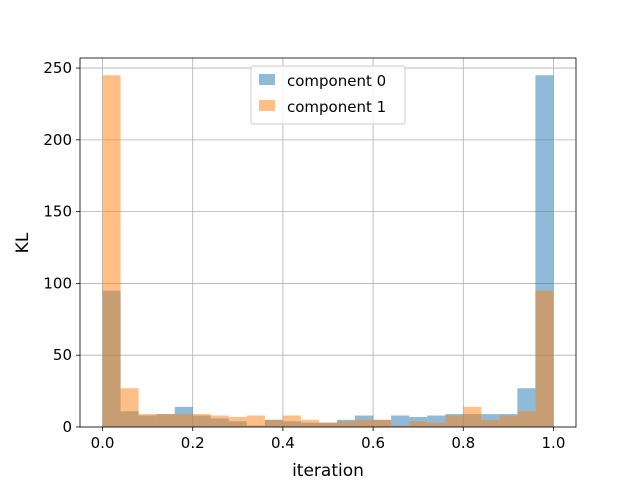 The height and width of the screenshot is (480, 640). Describe the element at coordinates (62, 355) in the screenshot. I see `y-tick-label: 50` at that location.